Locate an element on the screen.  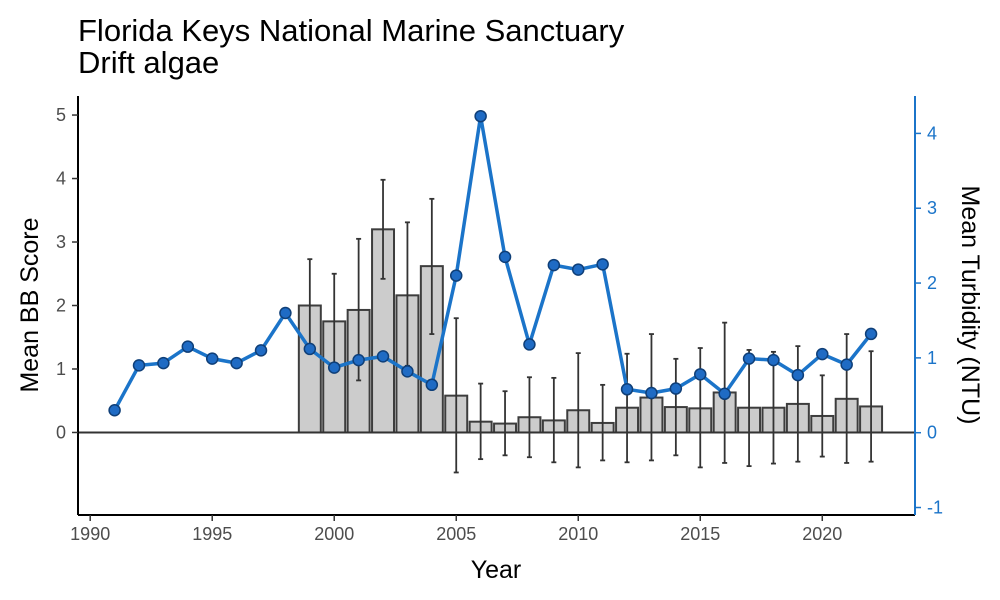
x-tick-label: 2005 is located at coordinates (456, 534).